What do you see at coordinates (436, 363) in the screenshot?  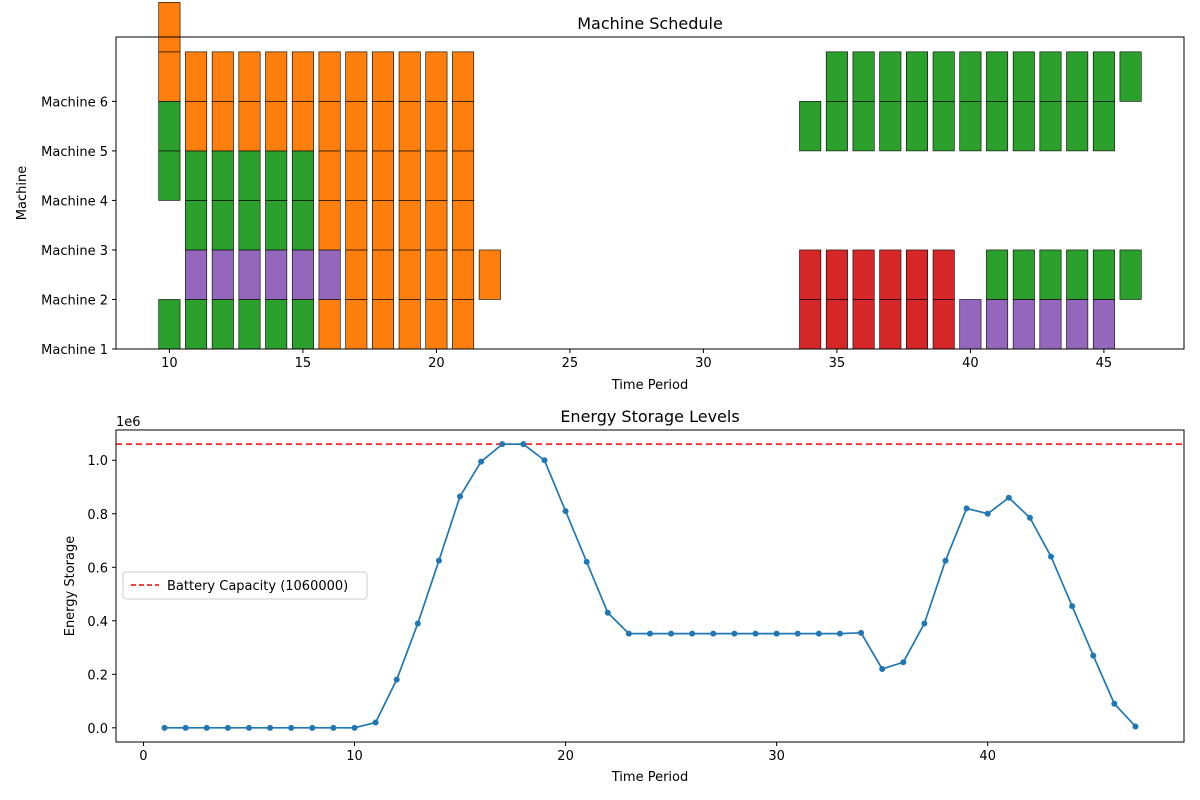 I see `x-tick-label: 20` at bounding box center [436, 363].